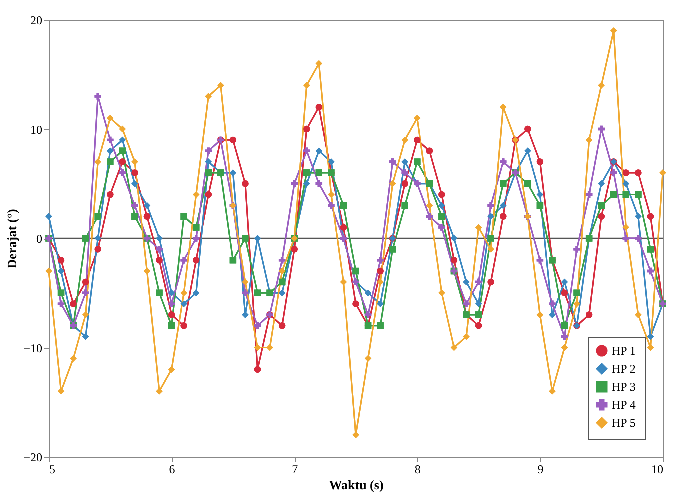  What do you see at coordinates (33, 457) in the screenshot?
I see `y-tick-label: −20` at bounding box center [33, 457].